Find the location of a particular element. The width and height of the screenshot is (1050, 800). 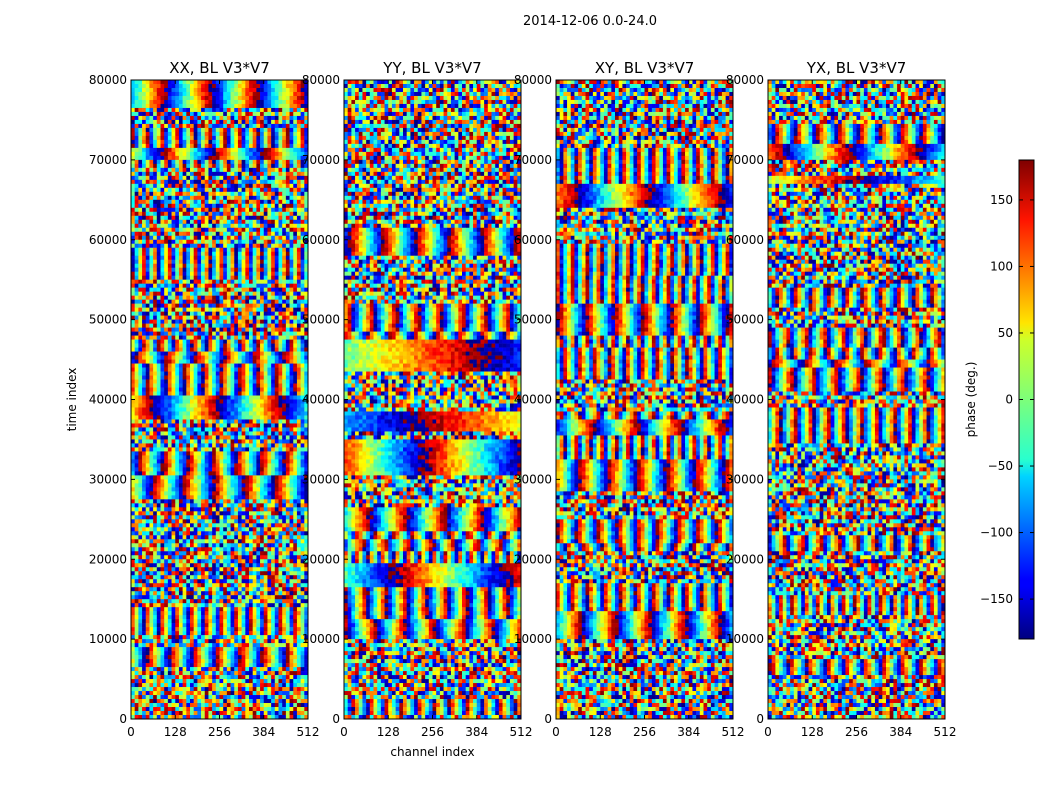

panel-title: XX, BL V3*V7 is located at coordinates (219, 68).